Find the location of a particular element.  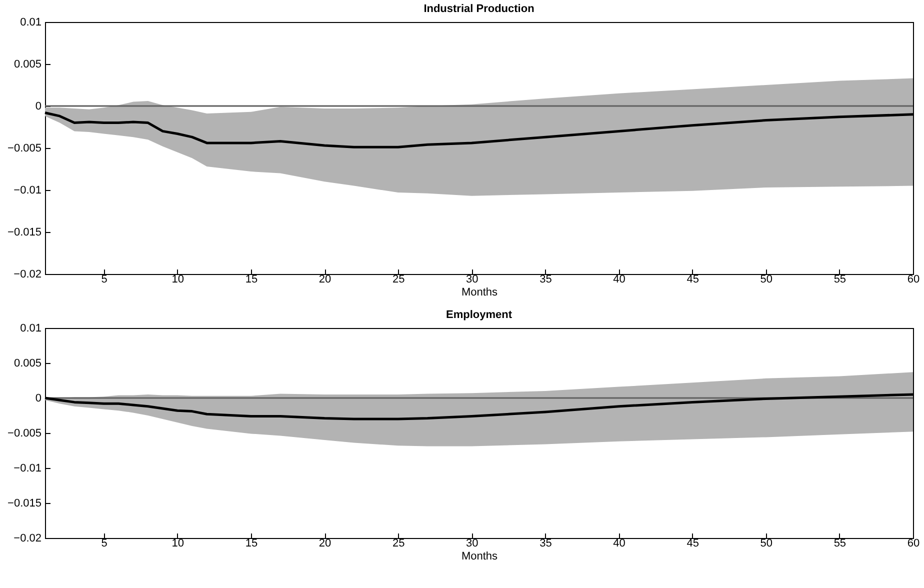

chart-title: Employment is located at coordinates (479, 315).